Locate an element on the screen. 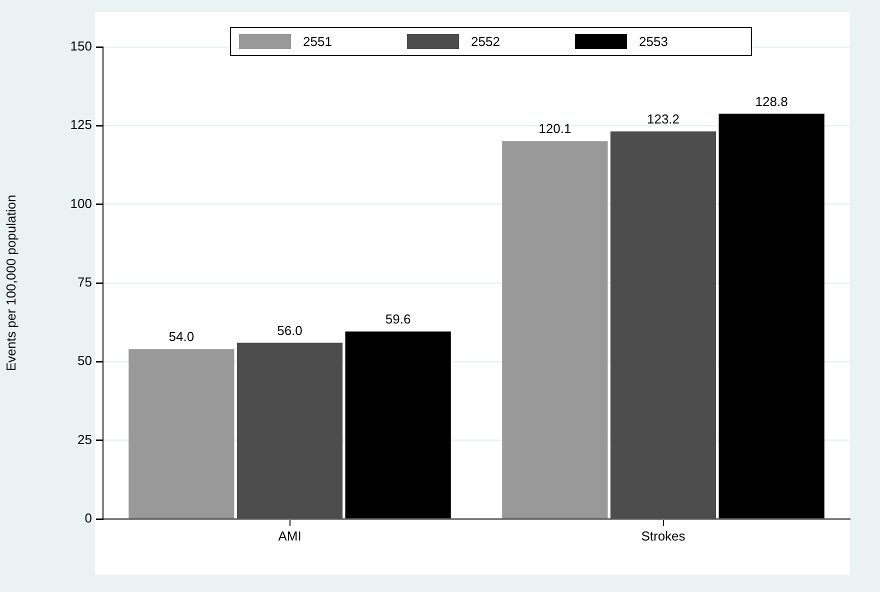 This screenshot has height=592, width=880. data-label: 128.8 is located at coordinates (771, 101).